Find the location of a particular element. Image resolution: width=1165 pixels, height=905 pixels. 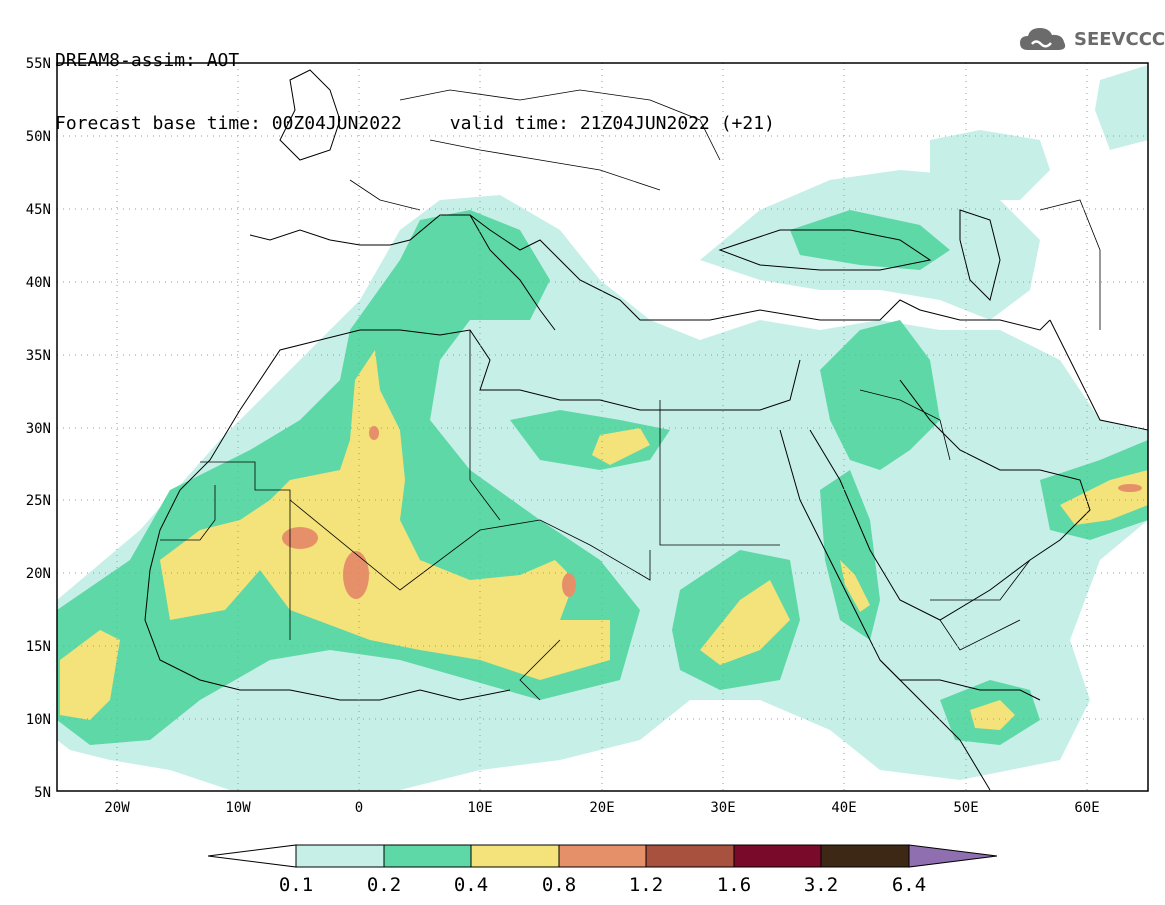

lon-label: 50E is located at coordinates (965, 808).